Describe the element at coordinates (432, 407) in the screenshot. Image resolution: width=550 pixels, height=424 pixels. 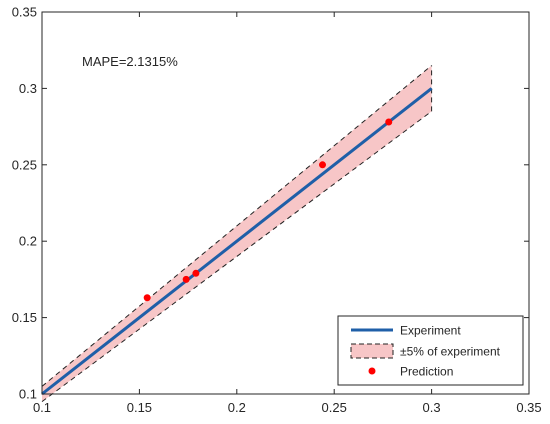
I see `x-tick-label: 0.3` at that location.